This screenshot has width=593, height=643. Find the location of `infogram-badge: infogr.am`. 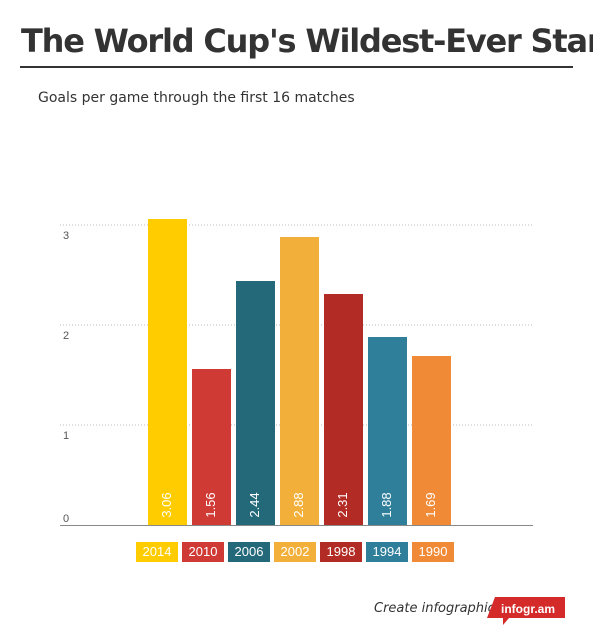

infogram-badge: infogr.am is located at coordinates (526, 611).